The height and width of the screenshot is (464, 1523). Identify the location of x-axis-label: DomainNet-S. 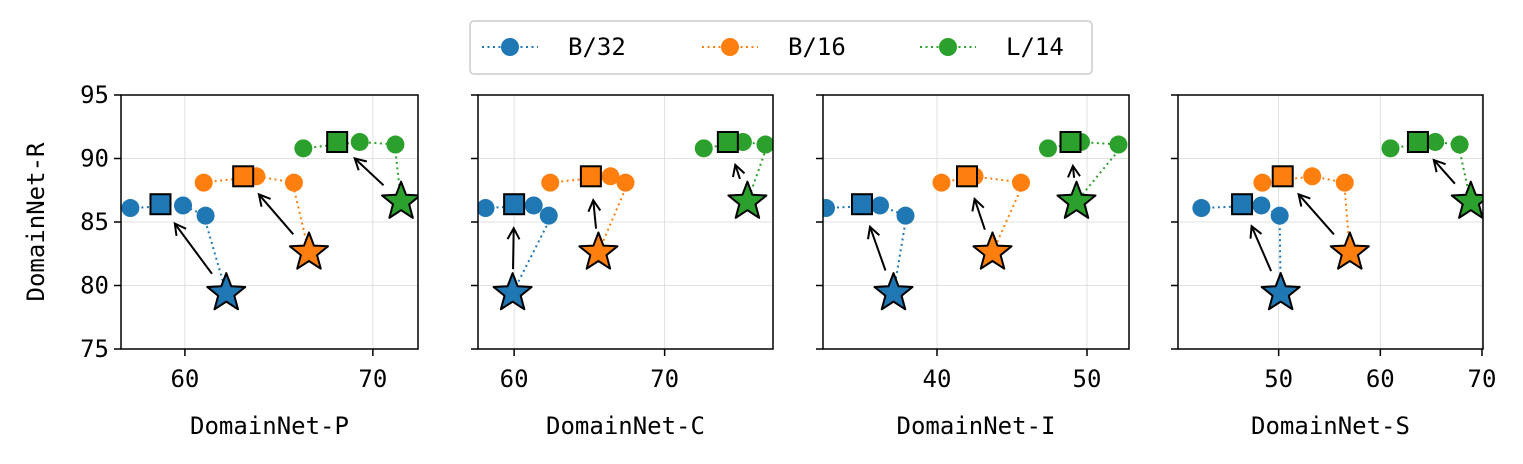
(1330, 426).